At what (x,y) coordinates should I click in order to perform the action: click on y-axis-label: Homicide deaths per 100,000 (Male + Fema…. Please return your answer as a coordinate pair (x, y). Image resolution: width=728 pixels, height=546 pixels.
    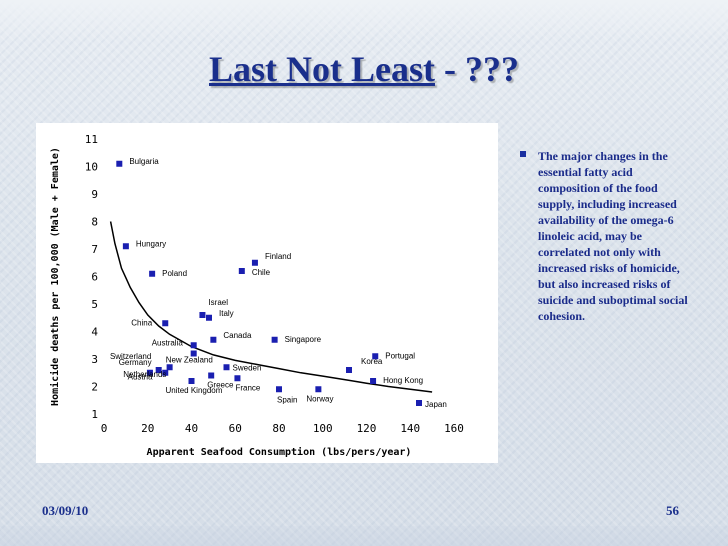
    Looking at the image, I should click on (55, 276).